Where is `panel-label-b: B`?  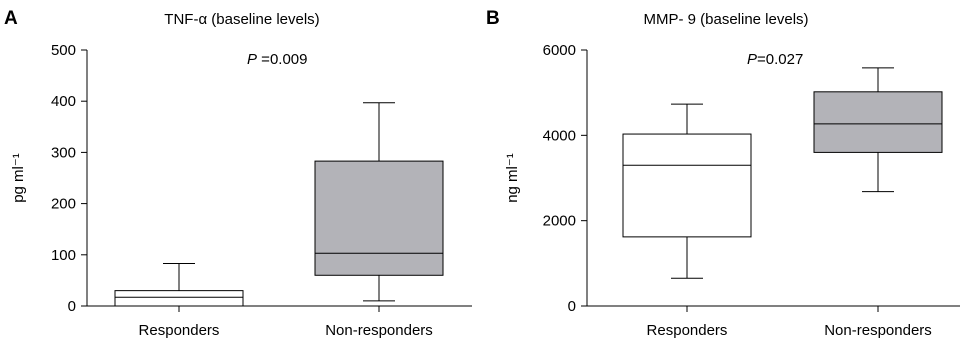 panel-label-b: B is located at coordinates (493, 18).